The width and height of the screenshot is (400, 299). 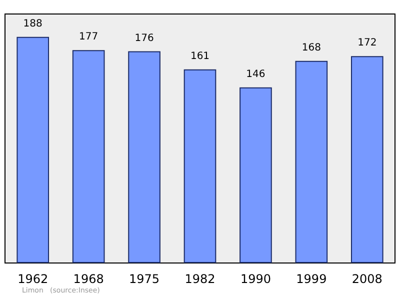 I want to click on x-tick-label: 1990, so click(x=255, y=279).